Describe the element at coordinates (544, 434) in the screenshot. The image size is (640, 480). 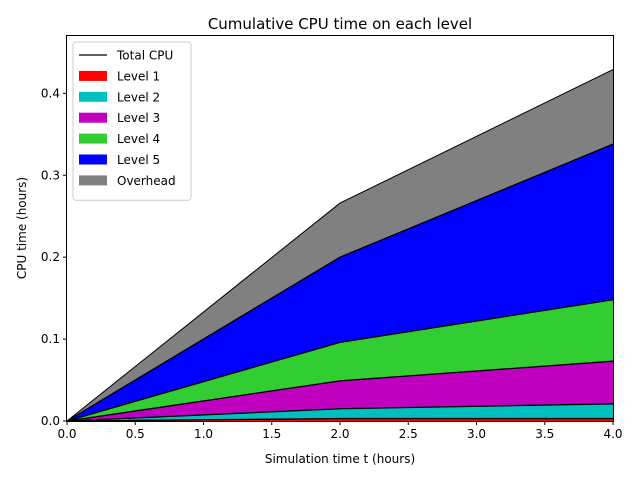
I see `x-tick-label: 3.5` at that location.